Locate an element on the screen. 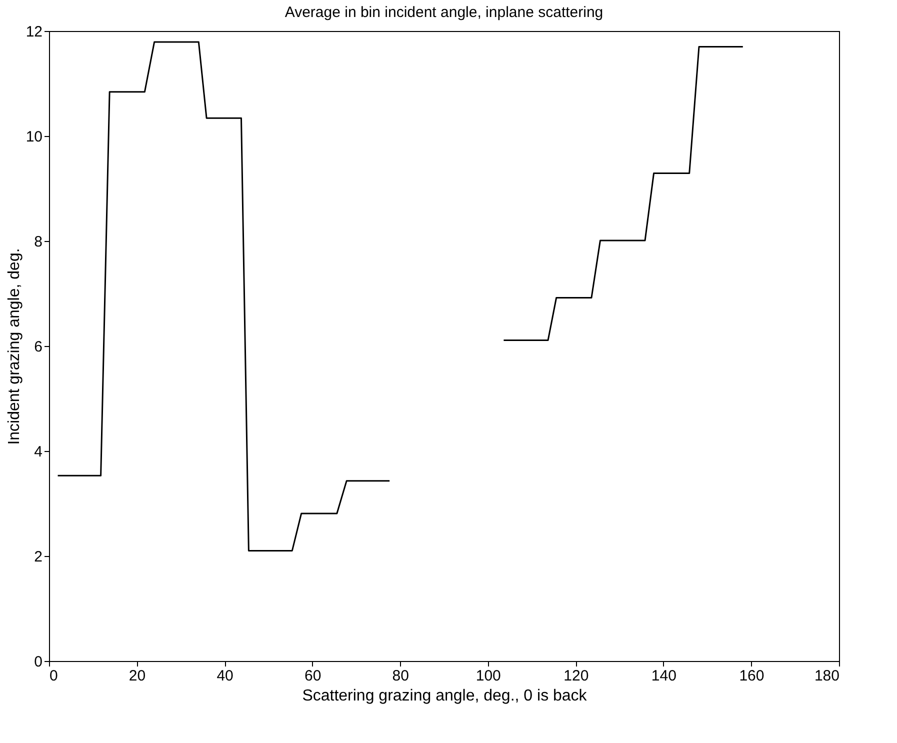  y-tick-label: 0 is located at coordinates (38, 662).